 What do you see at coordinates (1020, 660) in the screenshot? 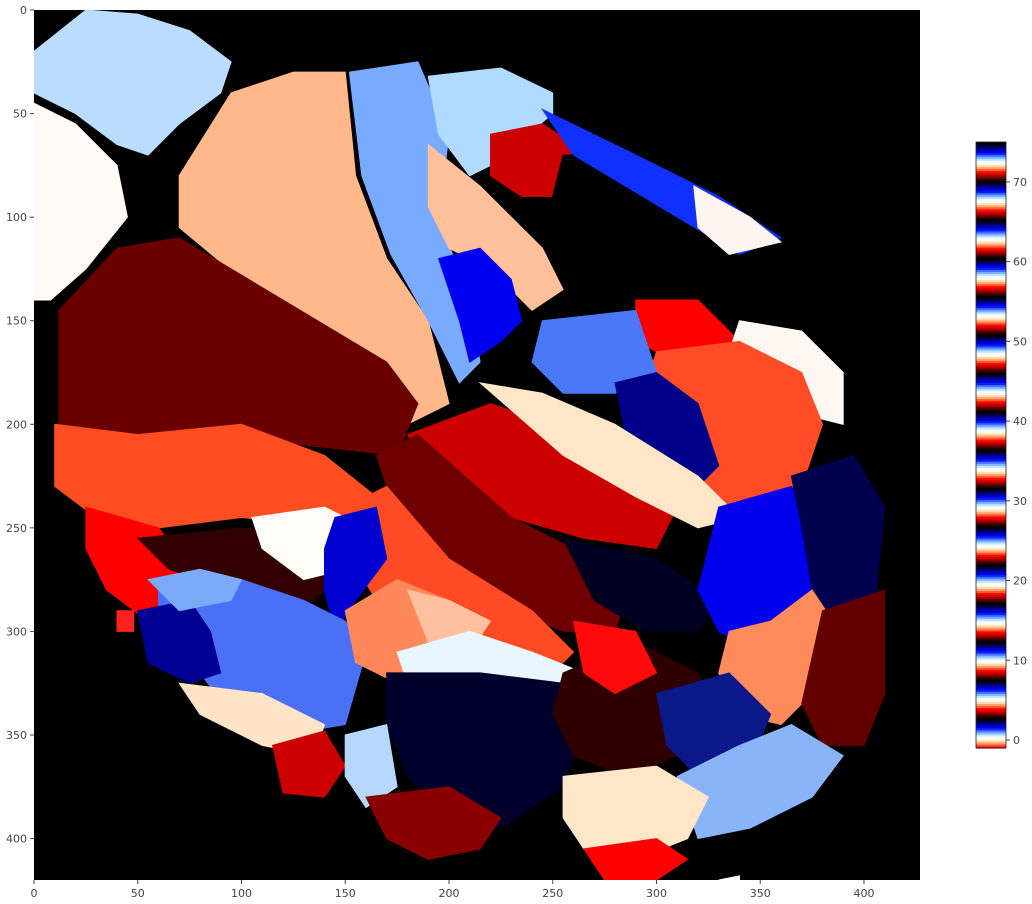
I see `colorbar-tick-label: 10` at bounding box center [1020, 660].